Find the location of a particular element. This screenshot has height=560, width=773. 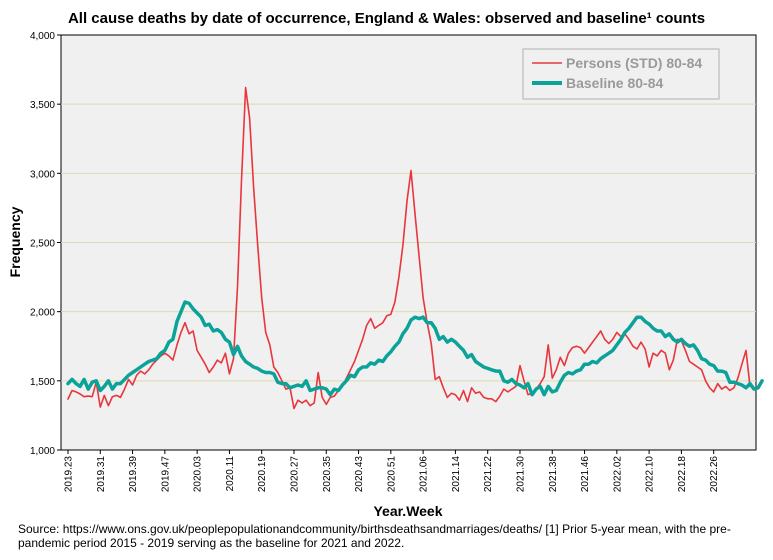

y-tick-label: 1,000 is located at coordinates (42, 451).